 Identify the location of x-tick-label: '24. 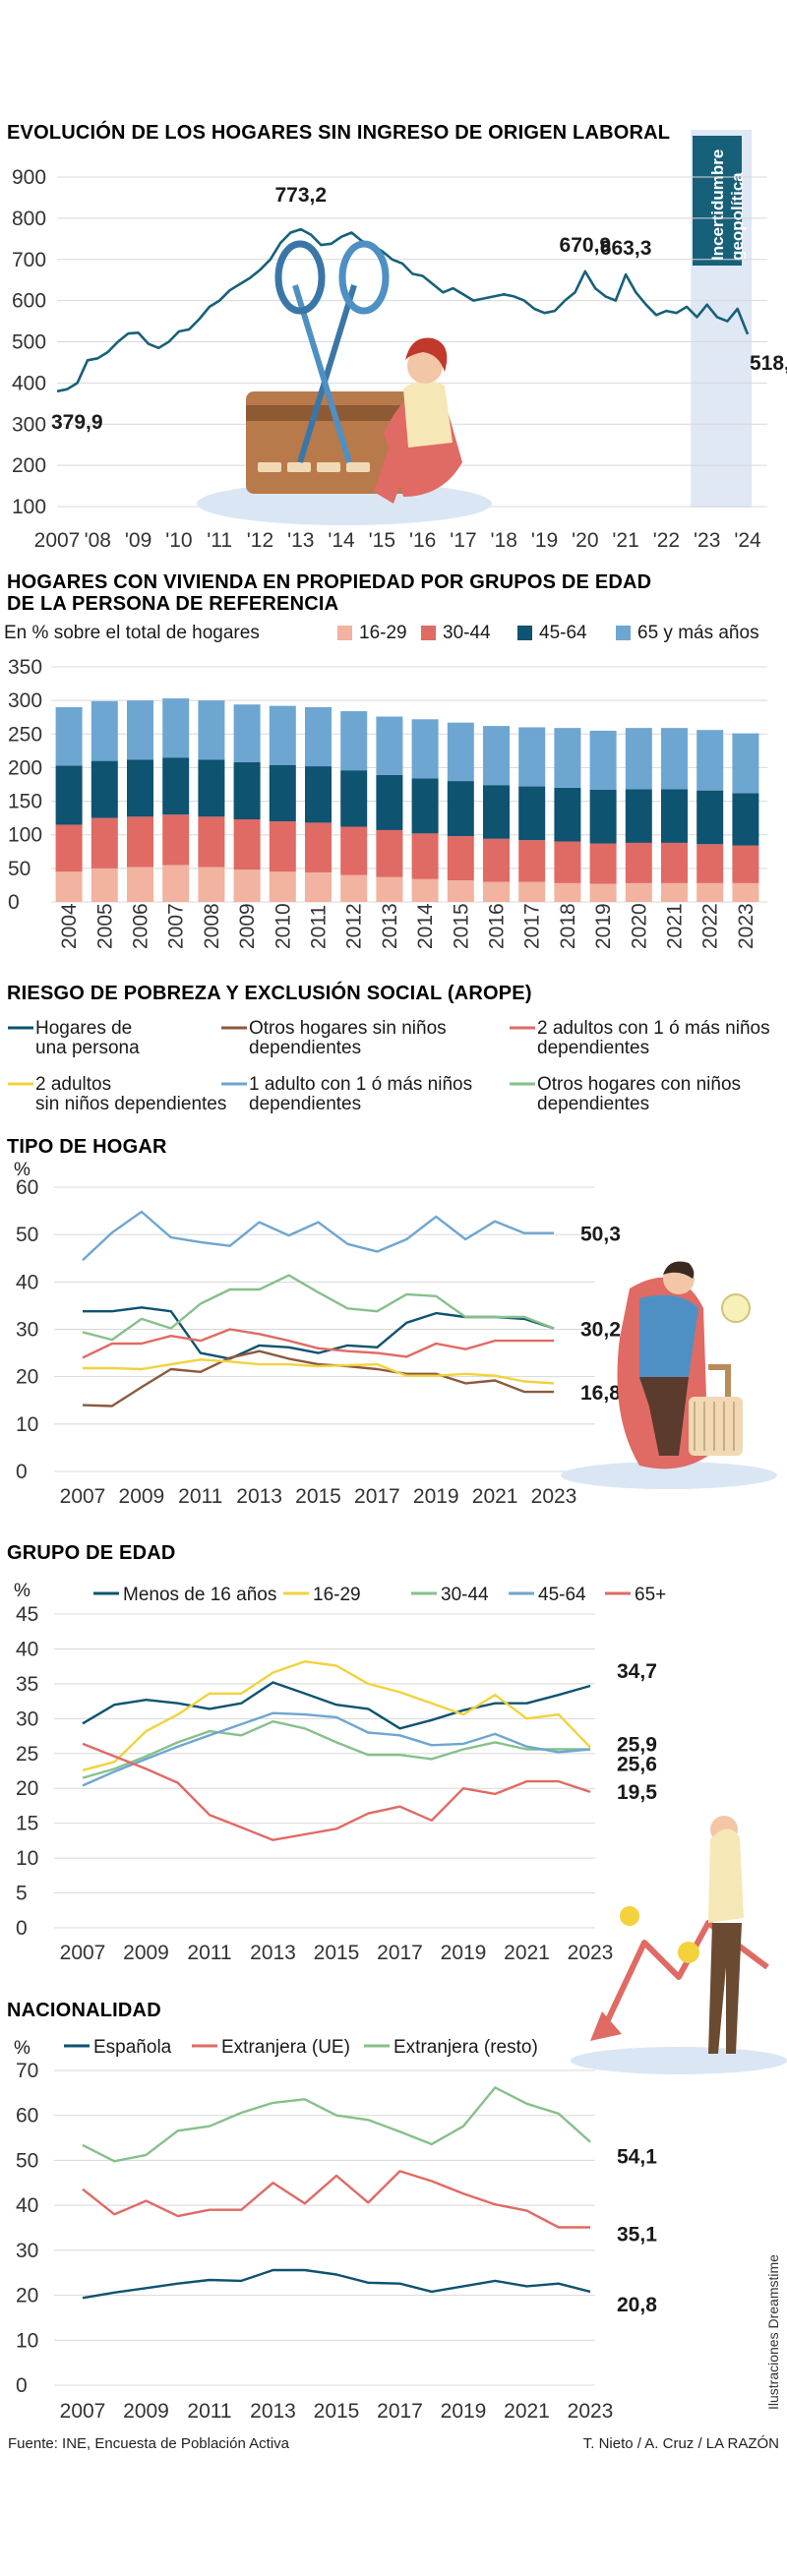
(747, 540).